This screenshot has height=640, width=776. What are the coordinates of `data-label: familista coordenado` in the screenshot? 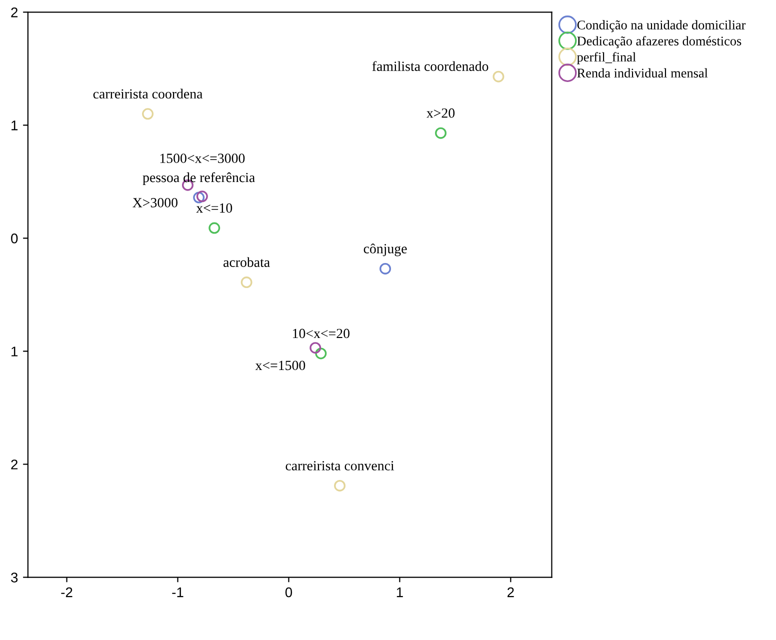 It's located at (430, 66).